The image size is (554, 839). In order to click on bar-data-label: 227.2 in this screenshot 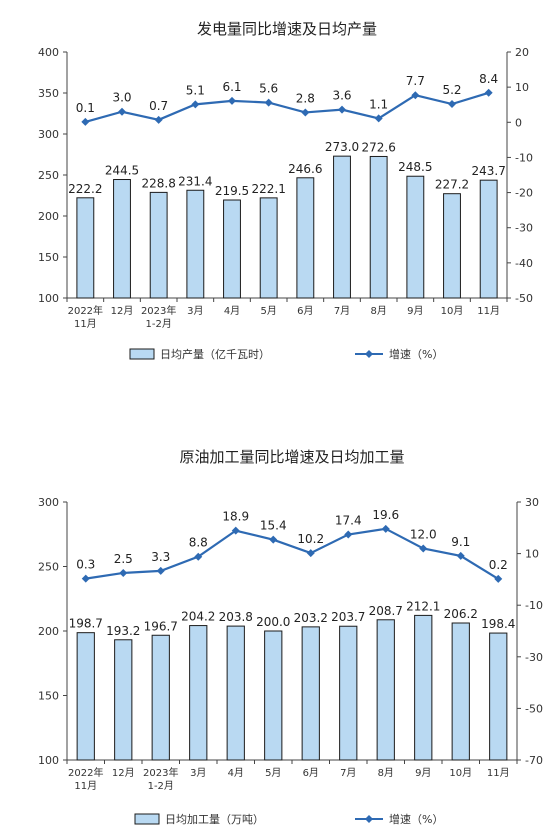, I will do `click(452, 185)`.